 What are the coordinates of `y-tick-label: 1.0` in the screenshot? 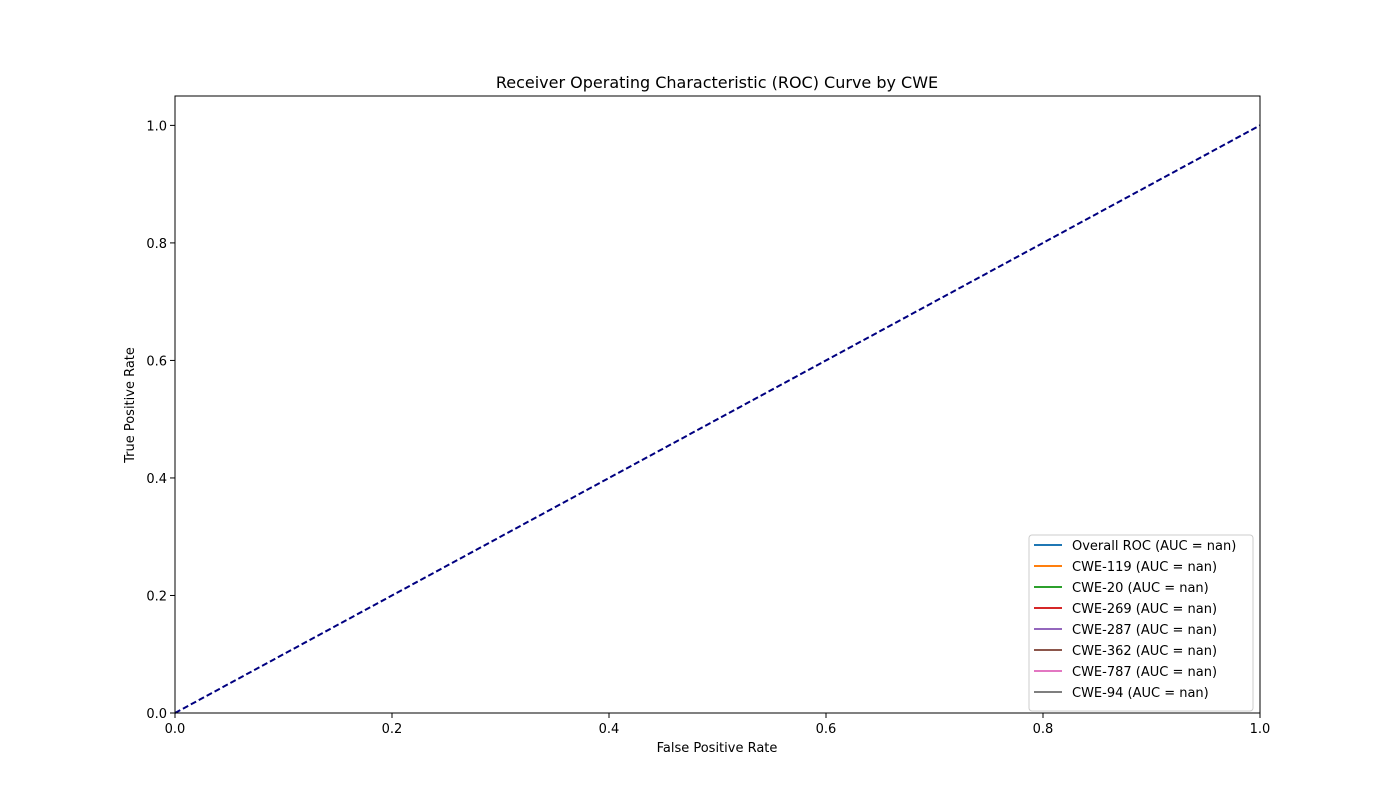 It's located at (156, 126).